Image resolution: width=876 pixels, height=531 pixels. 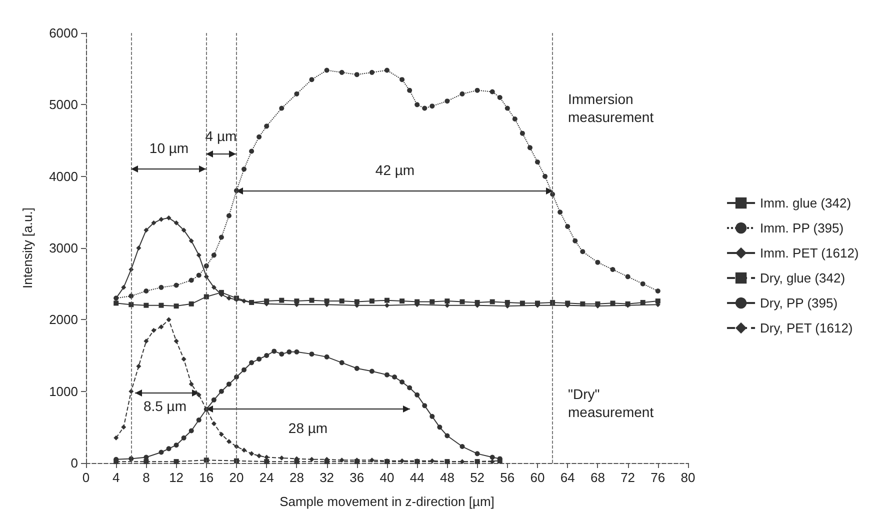 I want to click on y-axis-title: Intensity [a.u.], so click(x=27, y=248).